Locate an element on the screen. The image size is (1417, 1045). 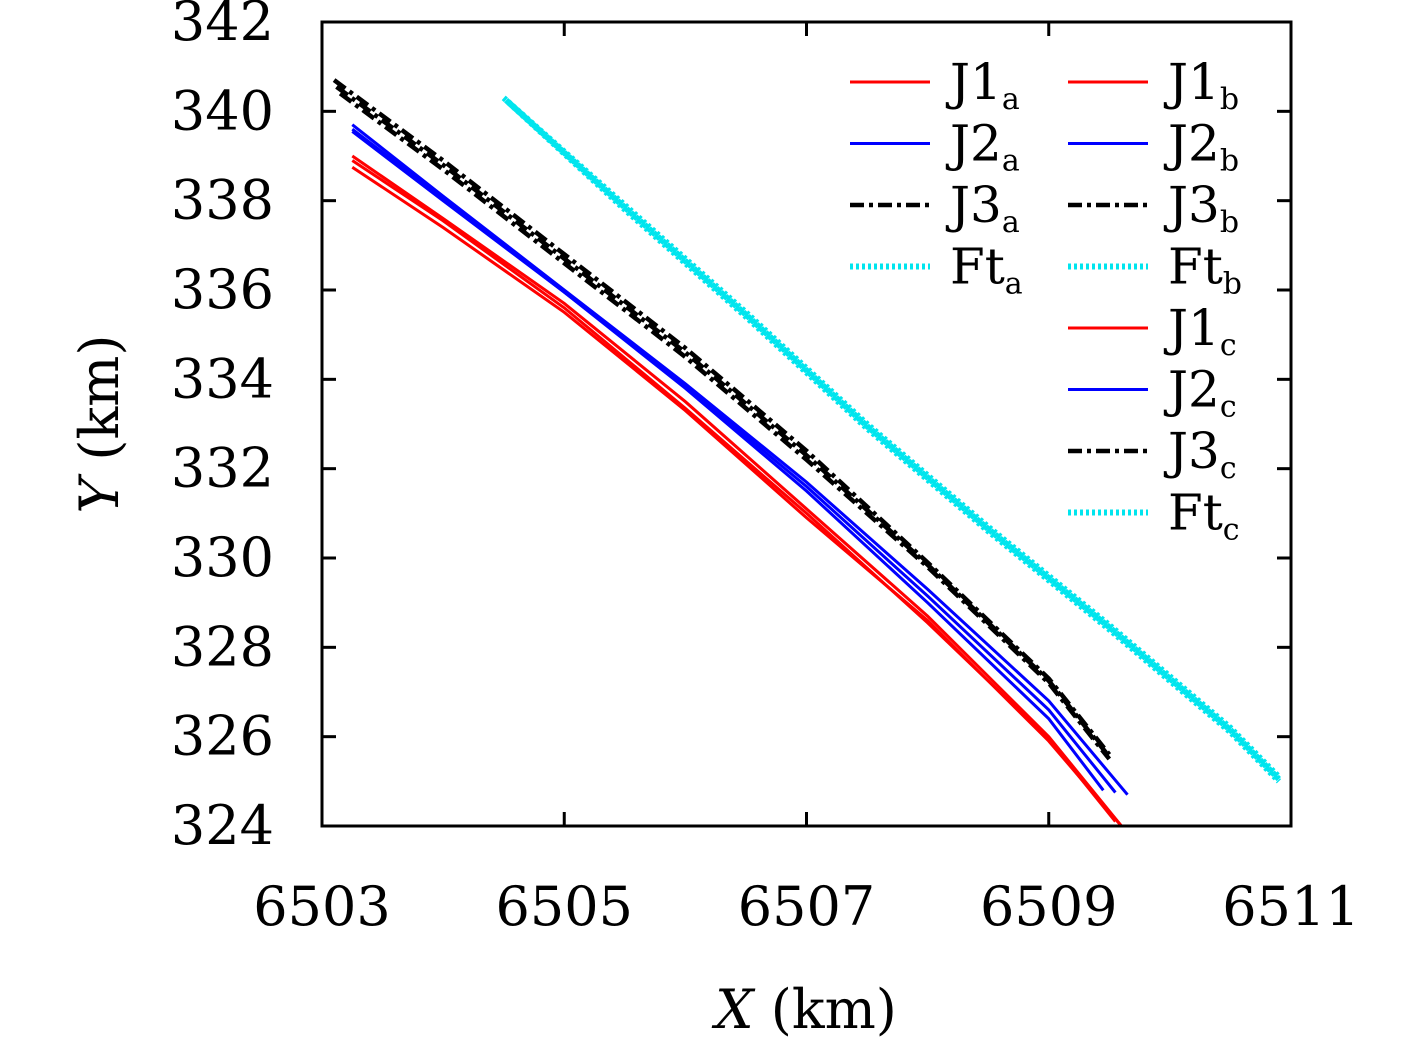
x-tick-label: 6503 is located at coordinates (321, 906).